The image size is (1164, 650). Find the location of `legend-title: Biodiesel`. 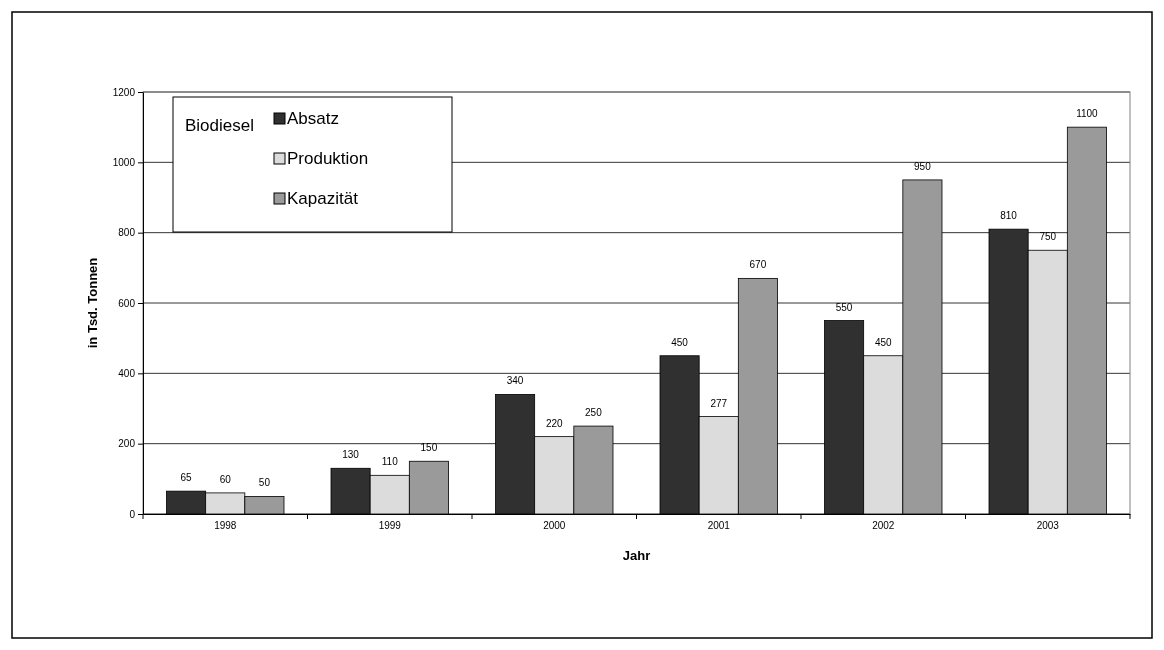

legend-title: Biodiesel is located at coordinates (219, 125).